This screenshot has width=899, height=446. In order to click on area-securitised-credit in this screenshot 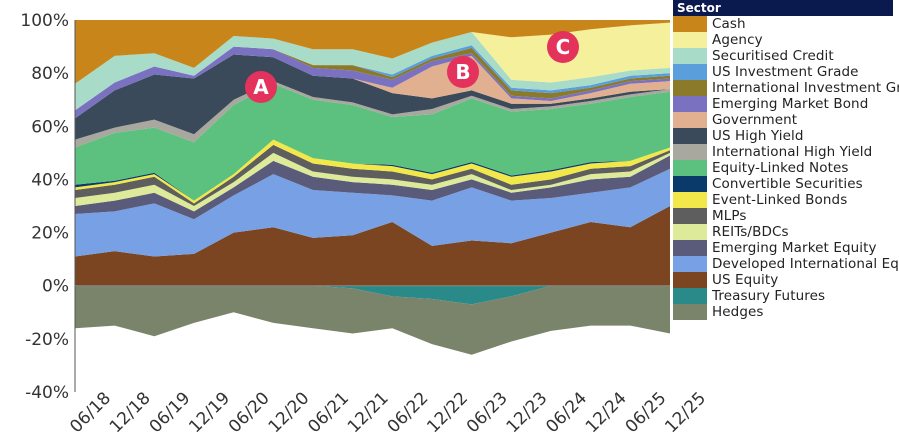, I will do `click(372, 71)`.